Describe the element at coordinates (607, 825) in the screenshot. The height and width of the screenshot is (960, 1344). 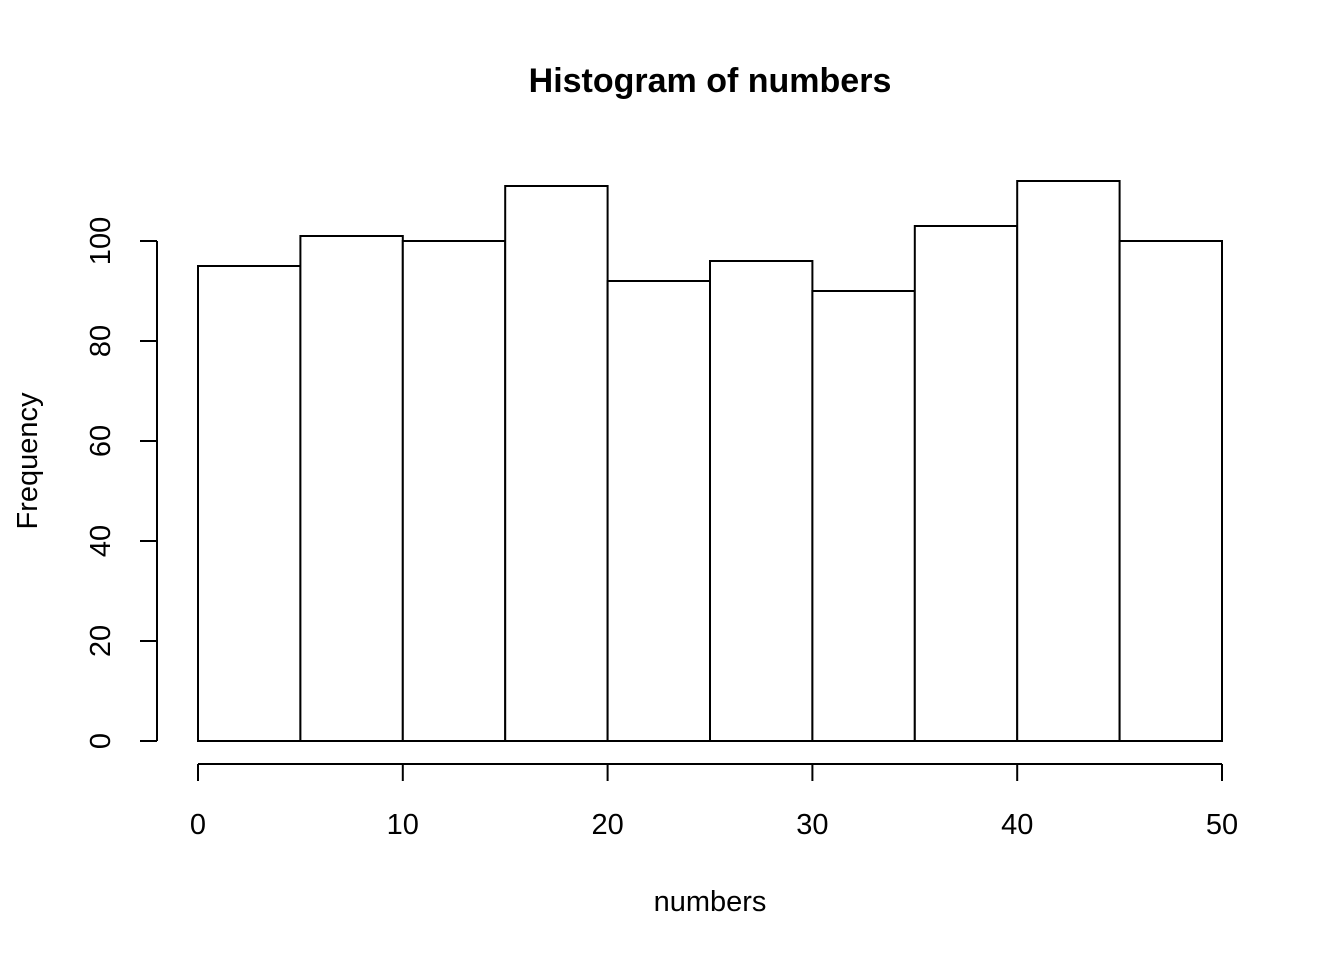
I see `x-tick-label: 20` at that location.